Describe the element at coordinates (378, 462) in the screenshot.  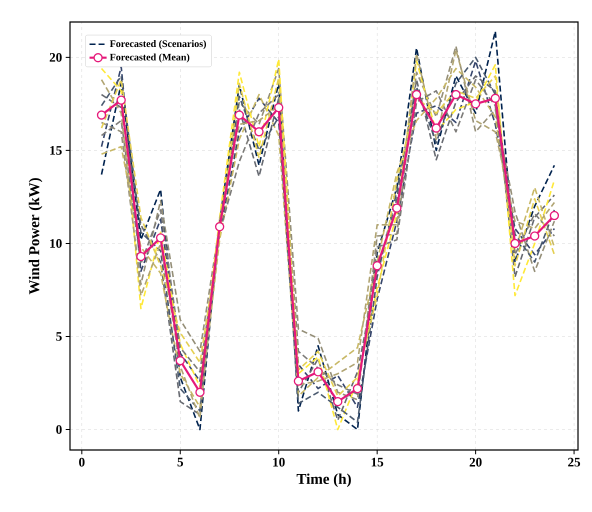
I see `x-tick-label: 15` at that location.